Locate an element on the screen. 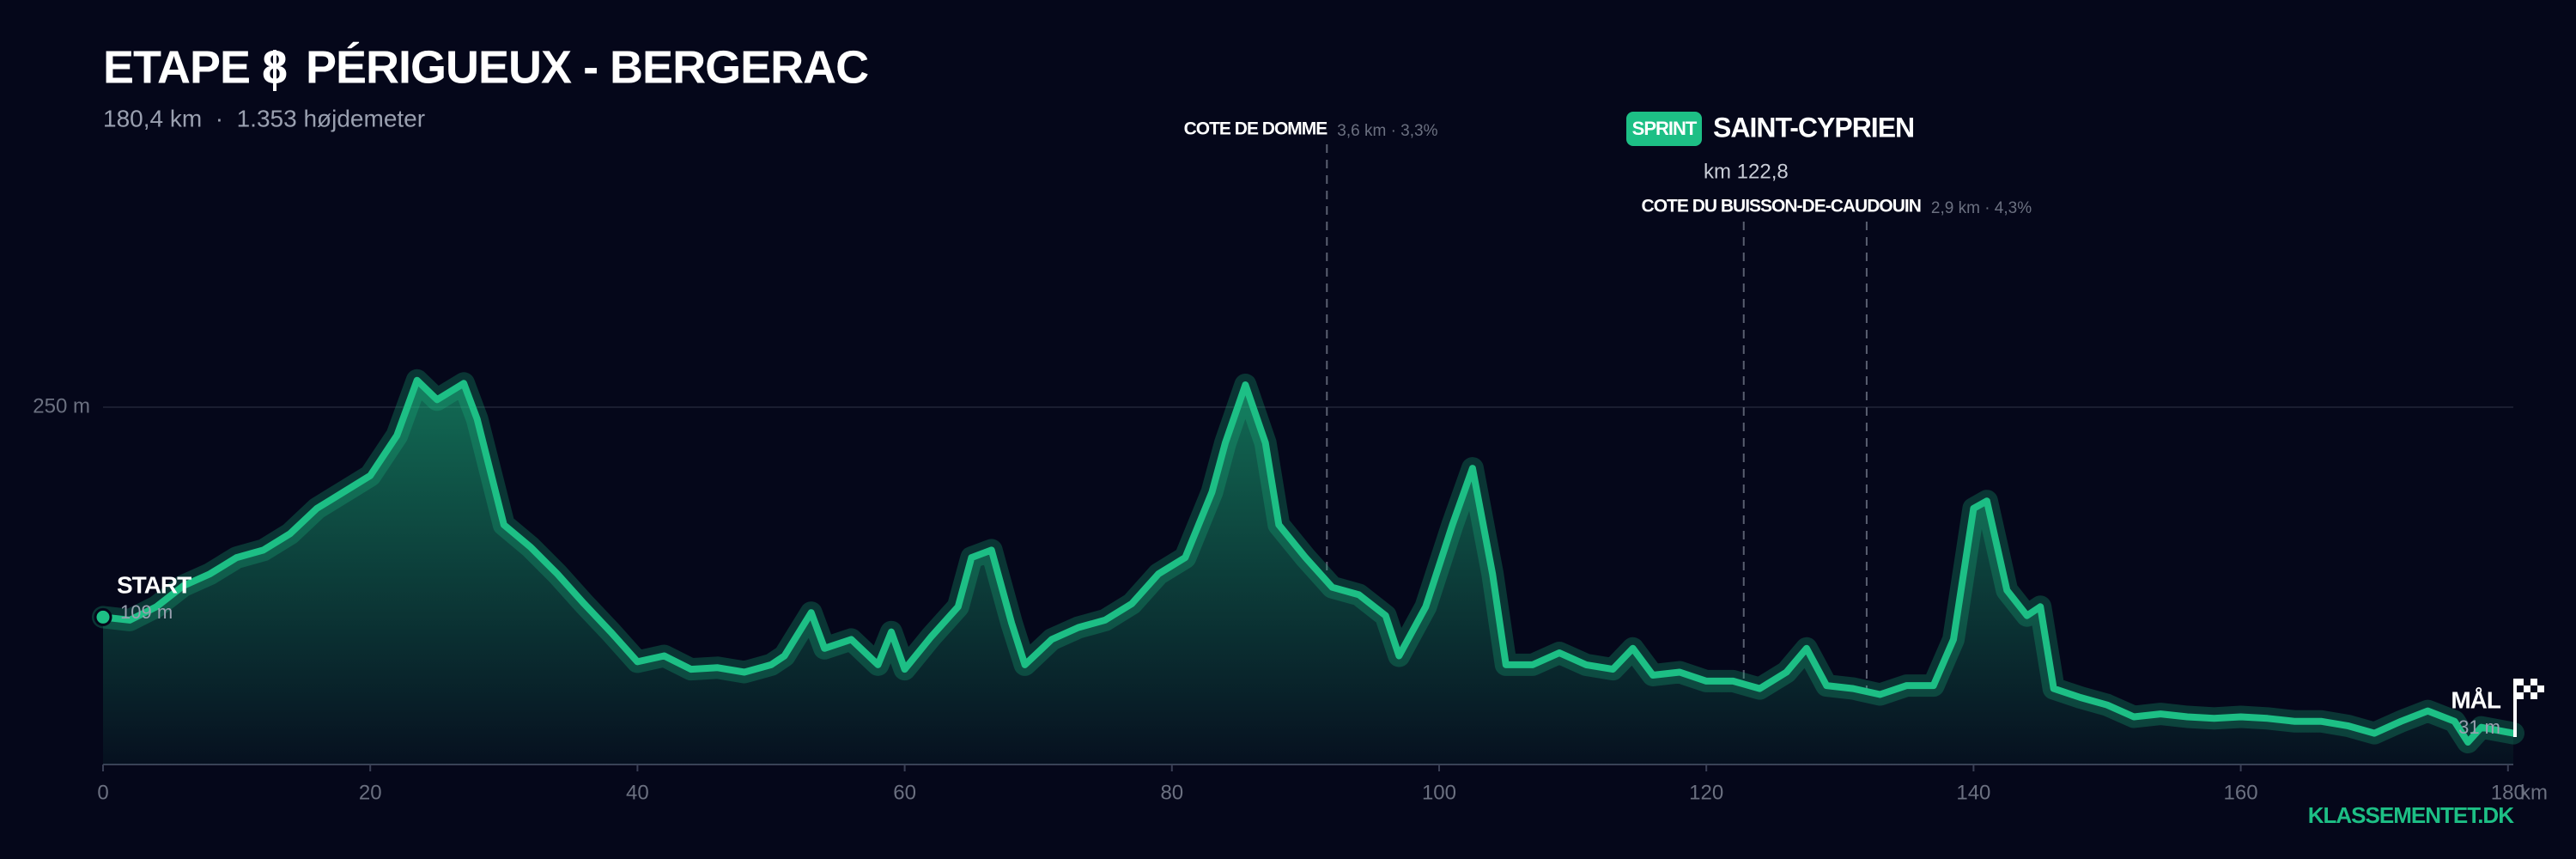  x-tick-label: 100 is located at coordinates (1439, 793).